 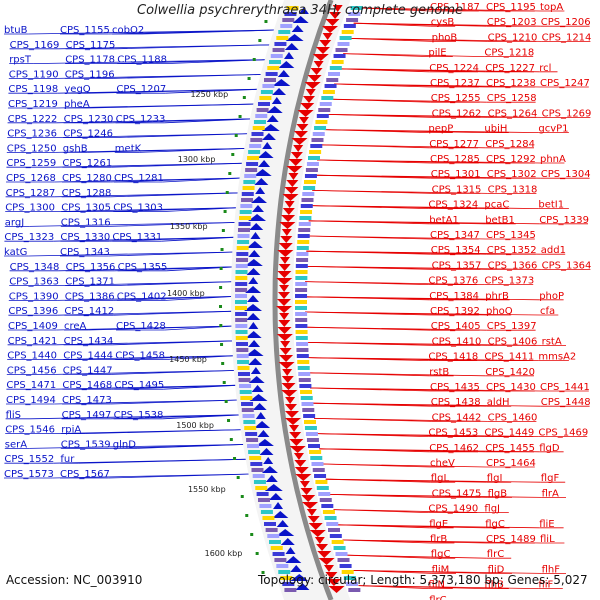 I want to click on gene-label: CPS_1567, so click(x=85, y=474).